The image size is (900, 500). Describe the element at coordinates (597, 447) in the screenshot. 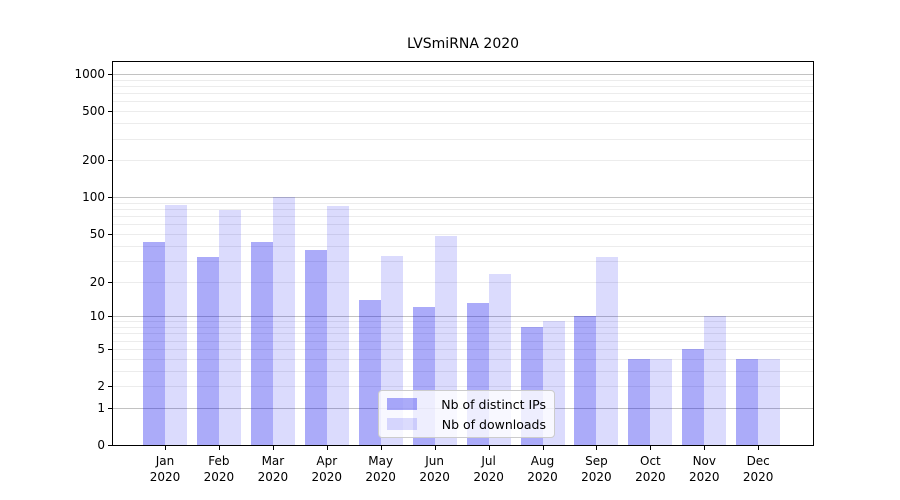

I see `x-axis-tick-sep` at that location.